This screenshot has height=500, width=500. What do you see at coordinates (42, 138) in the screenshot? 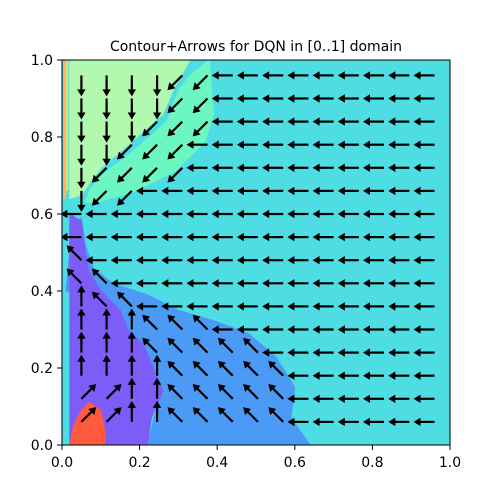
I see `y-tick-label: 0.8` at bounding box center [42, 138].